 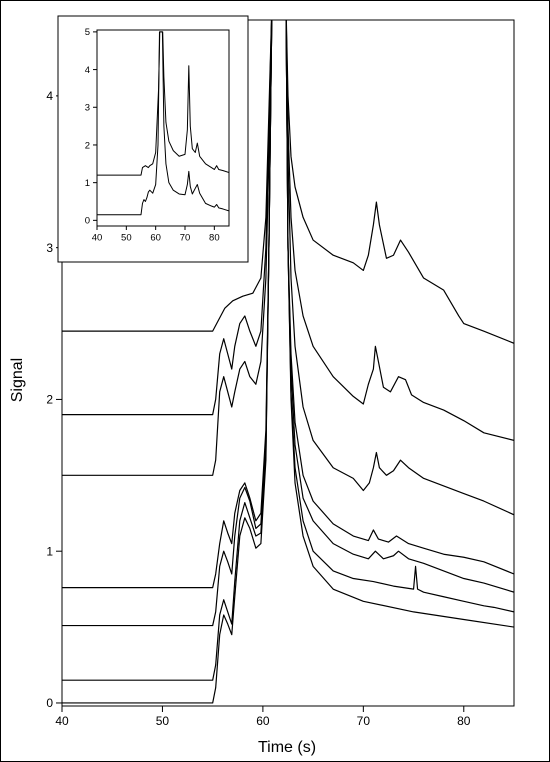 I want to click on y-tick-label: 0, so click(x=49, y=703).